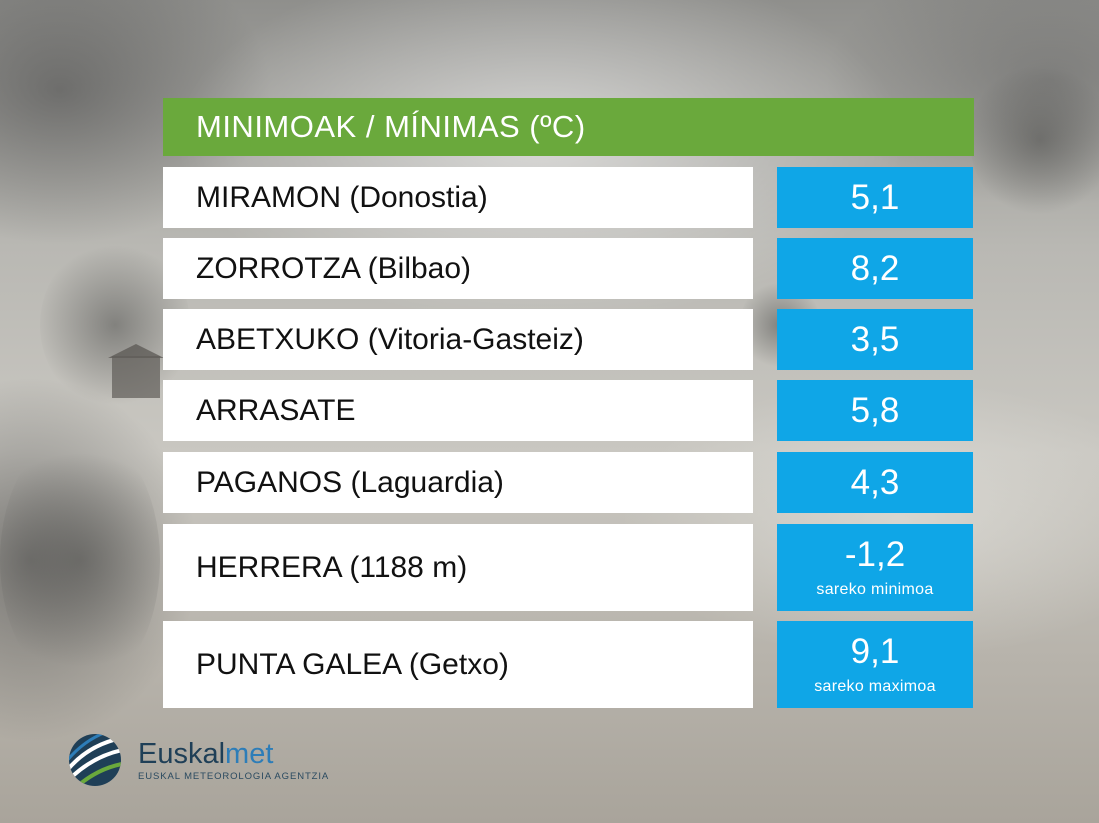 The image size is (1099, 823). I want to click on station-label-box: PAGANOS (Laguardia), so click(458, 482).